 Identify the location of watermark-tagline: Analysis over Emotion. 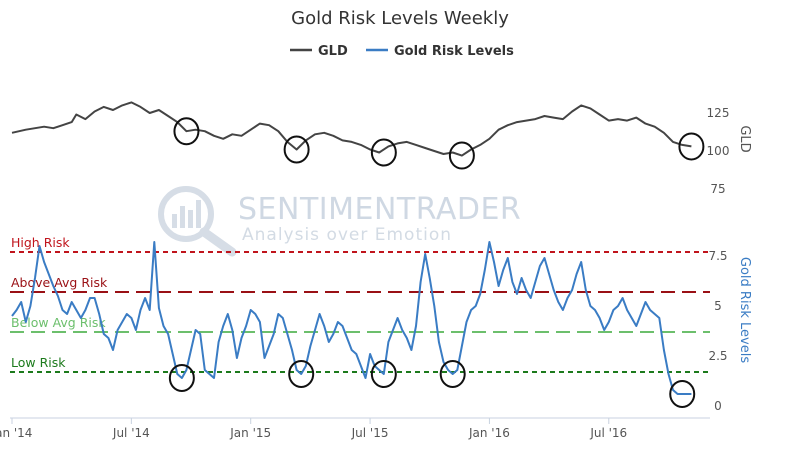
(347, 235).